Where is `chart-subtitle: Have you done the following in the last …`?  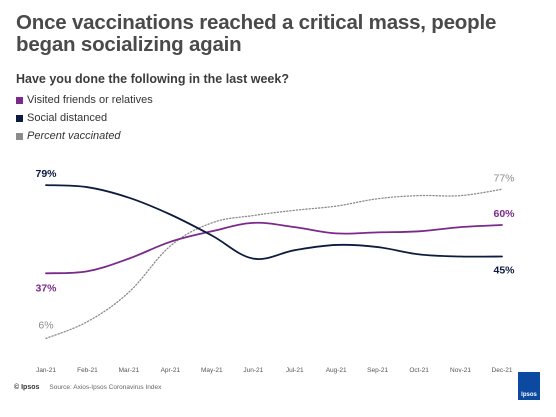
chart-subtitle: Have you done the following in the last … is located at coordinates (152, 79).